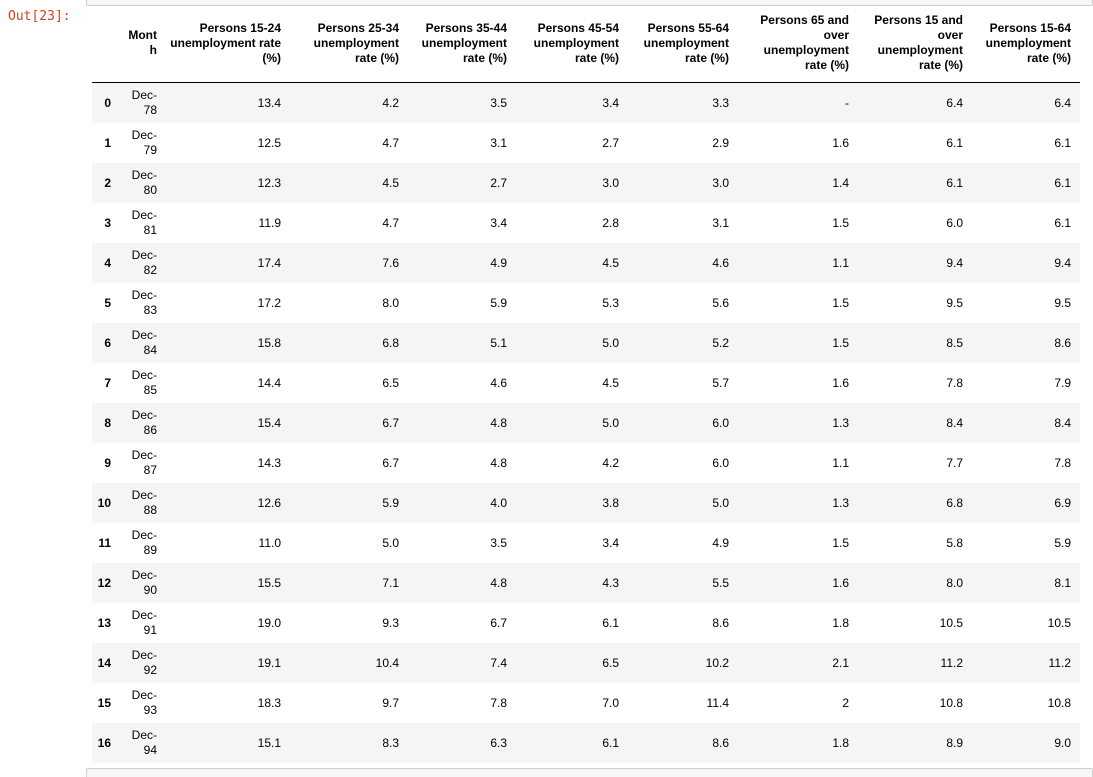 The image size is (1093, 777). What do you see at coordinates (390, 702) in the screenshot?
I see `data-cell: 9.7` at bounding box center [390, 702].